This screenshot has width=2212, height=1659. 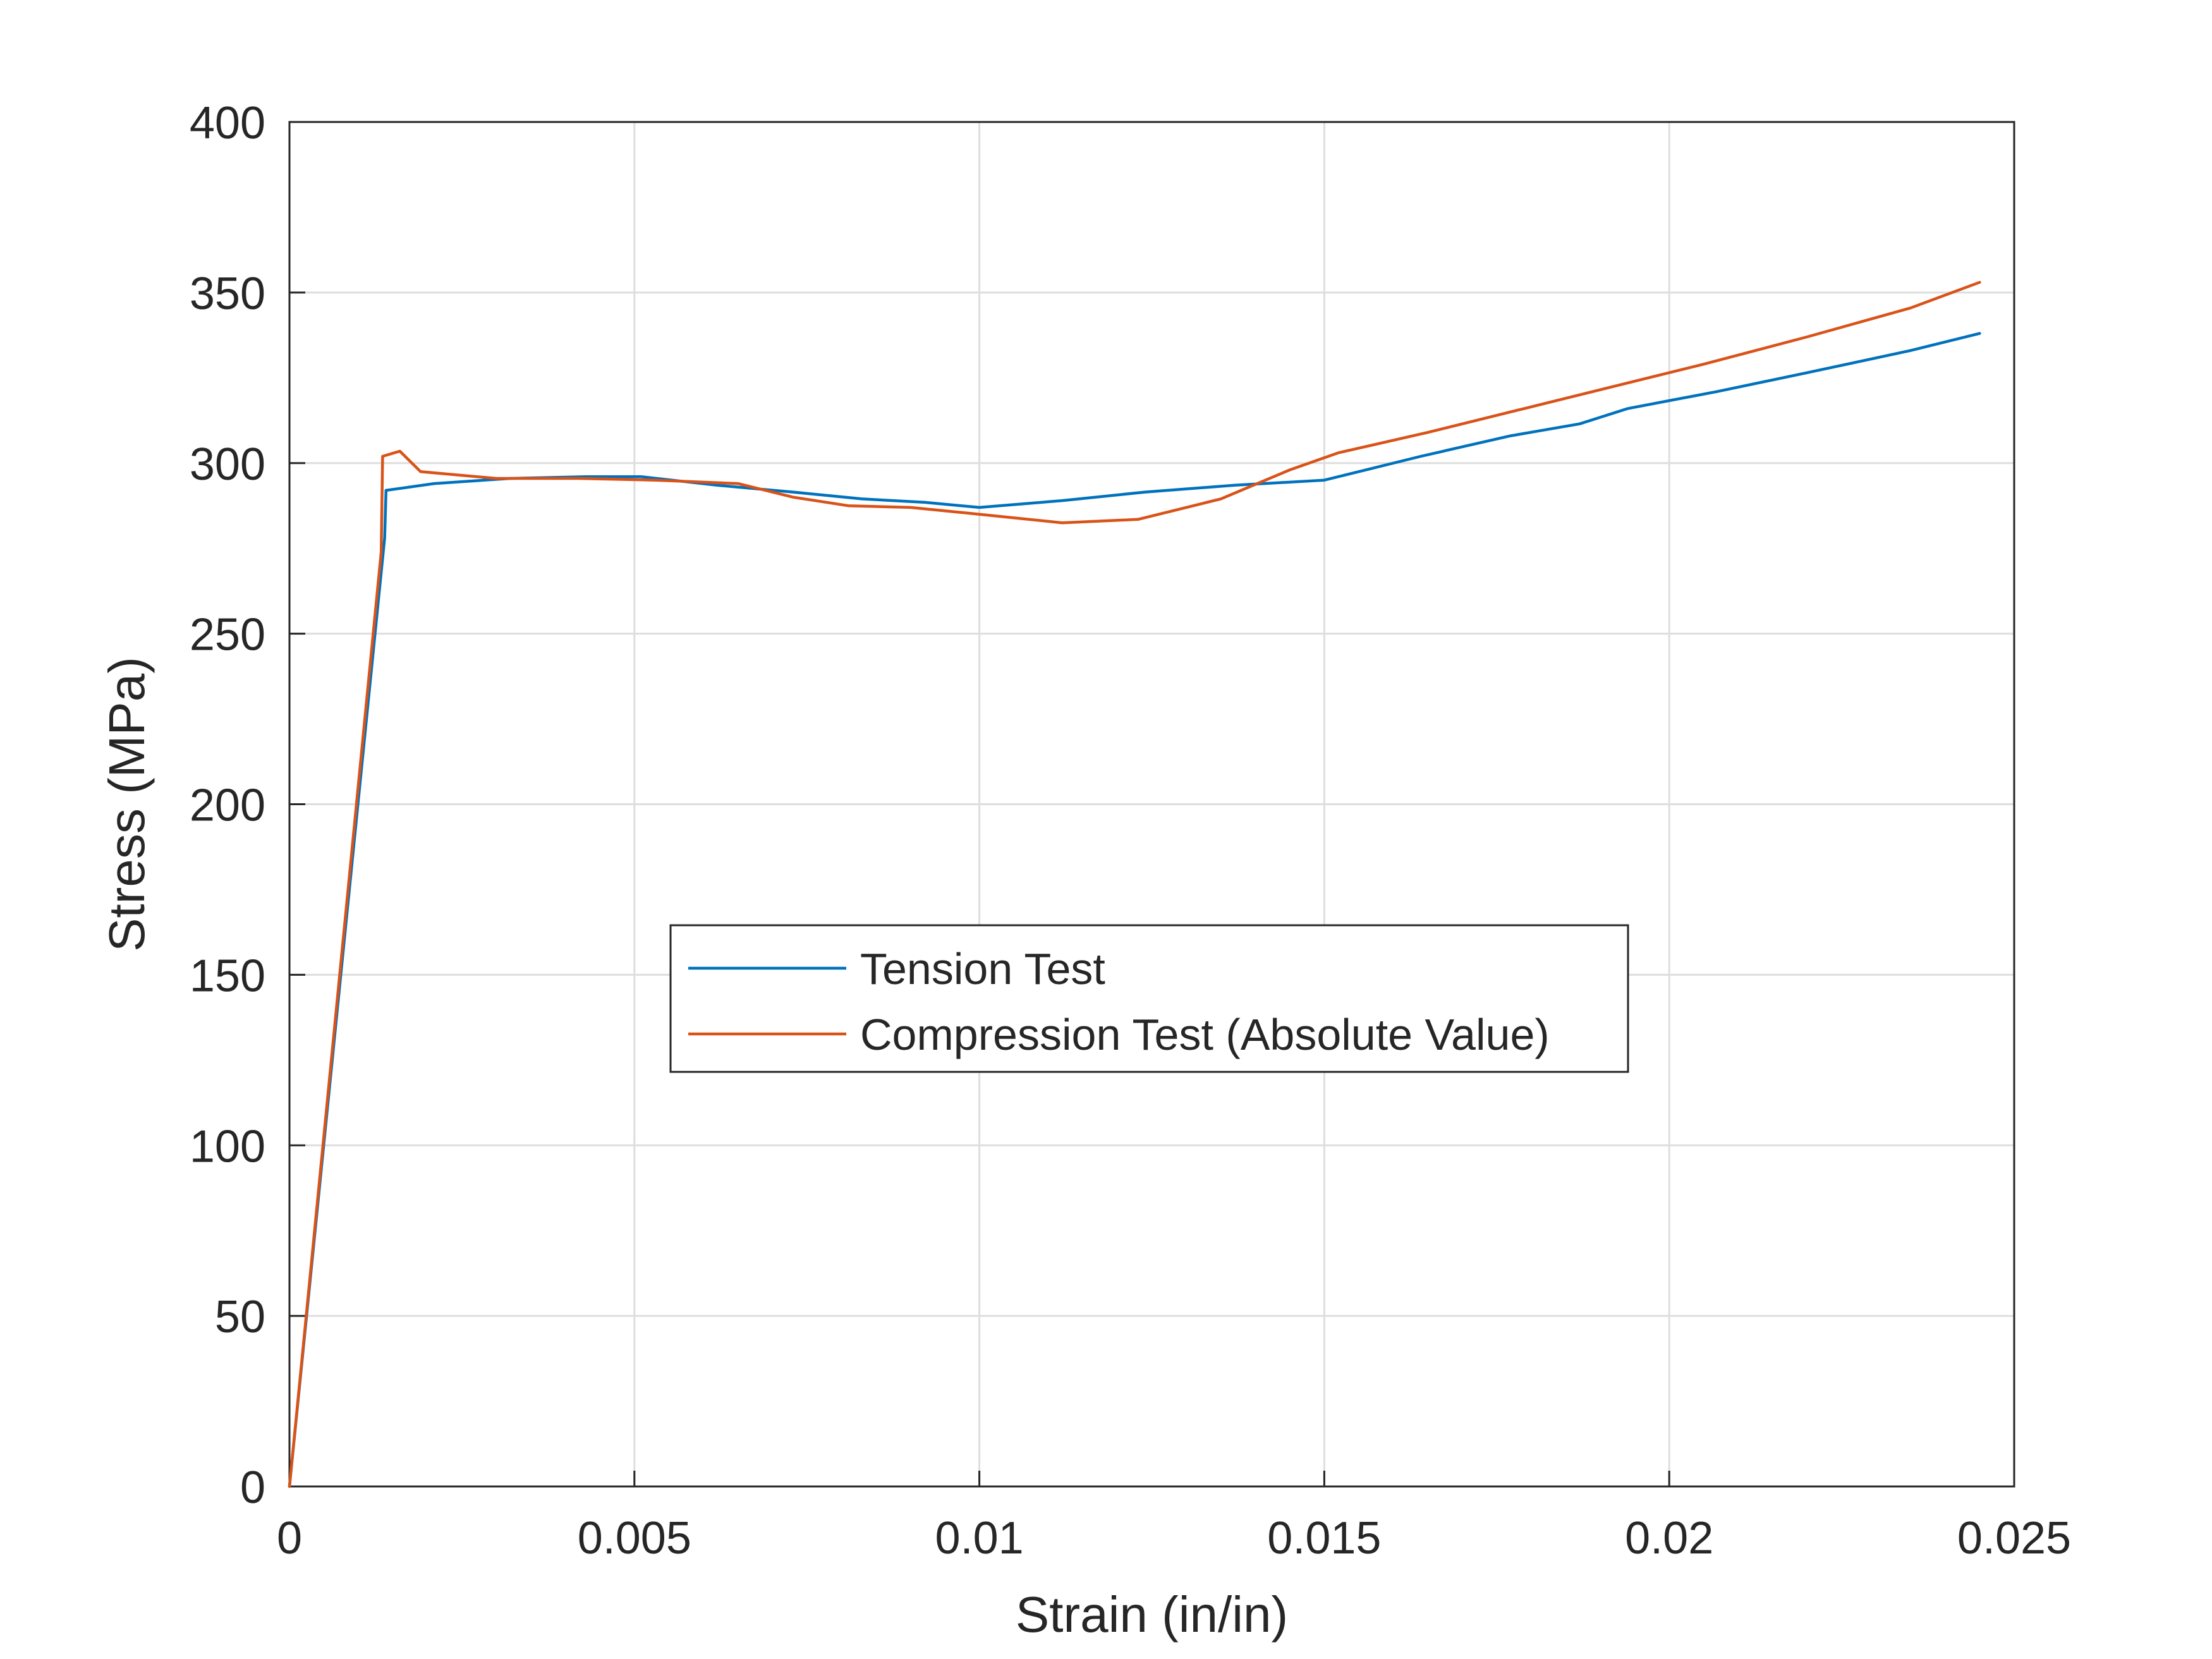 What do you see at coordinates (227, 635) in the screenshot?
I see `y-tick-label: 250` at bounding box center [227, 635].